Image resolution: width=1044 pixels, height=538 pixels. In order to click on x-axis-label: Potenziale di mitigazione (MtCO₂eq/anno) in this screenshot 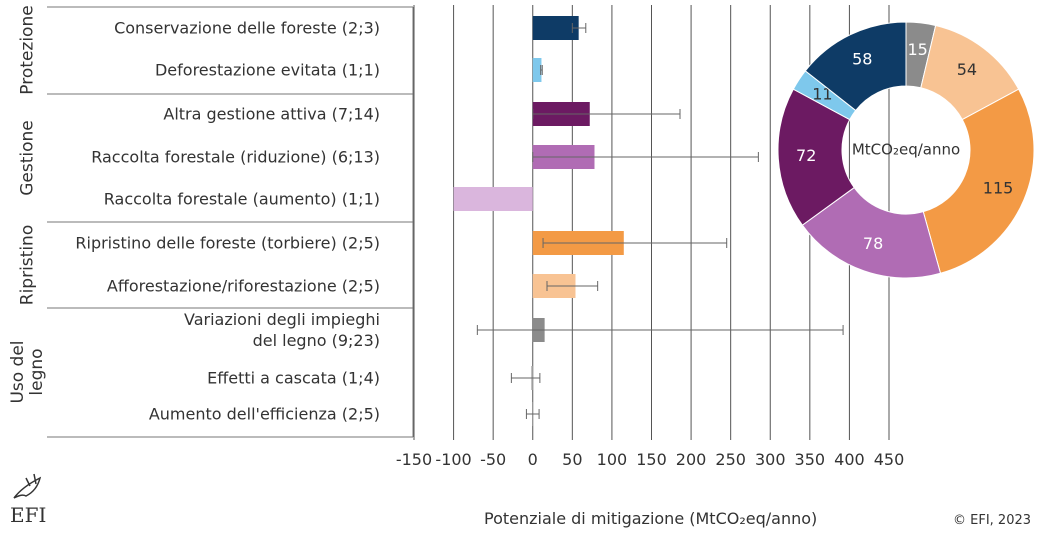, I will do `click(651, 518)`.